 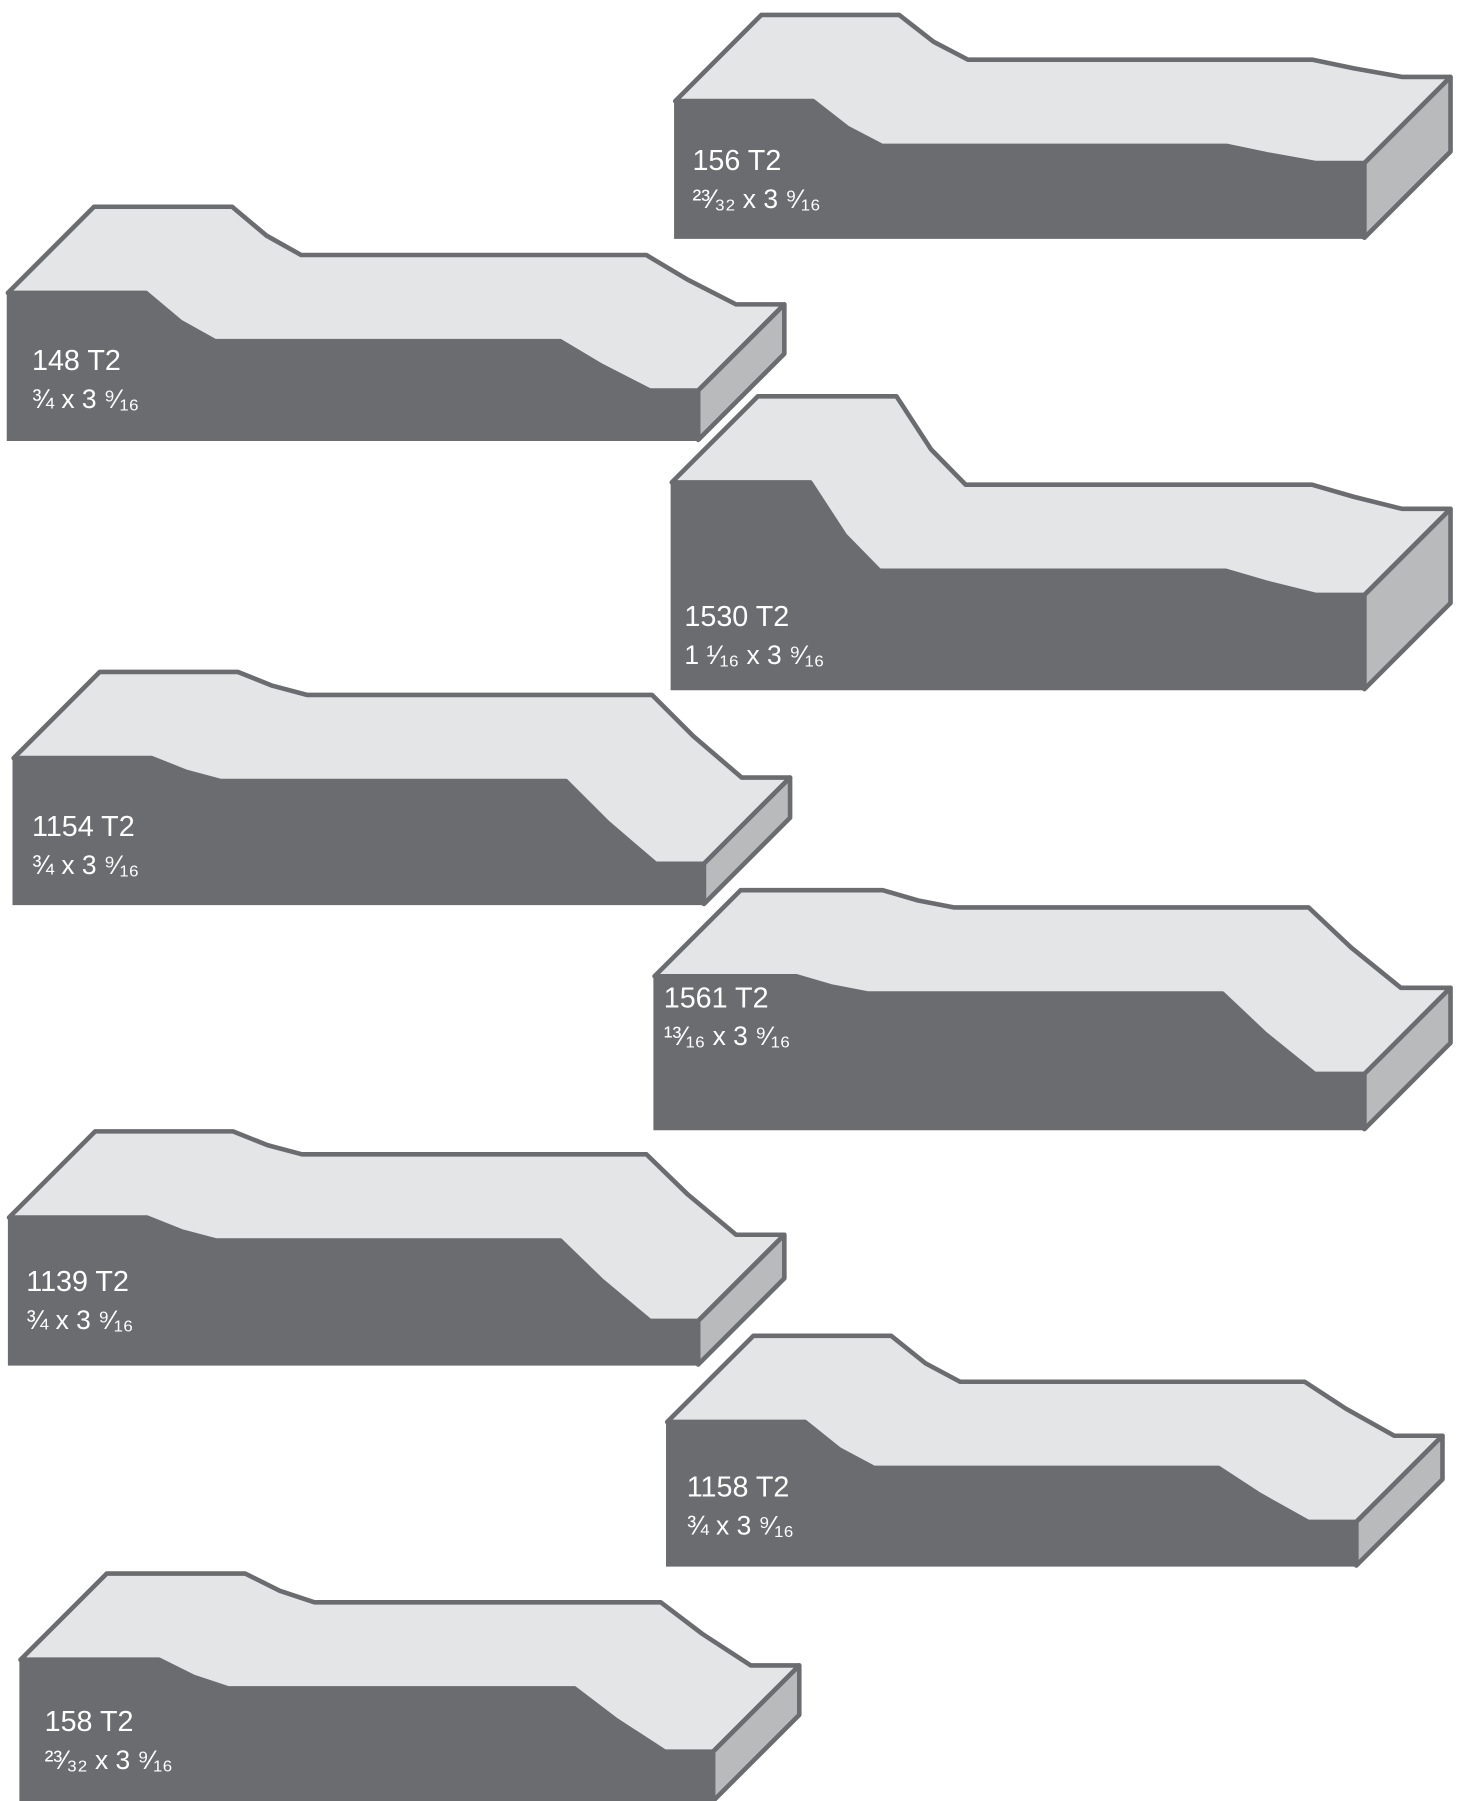 I want to click on profile: 1530 T2 1 ¹⁄₁₆ x 3 ⁹⁄₁₆, so click(x=1061, y=542).